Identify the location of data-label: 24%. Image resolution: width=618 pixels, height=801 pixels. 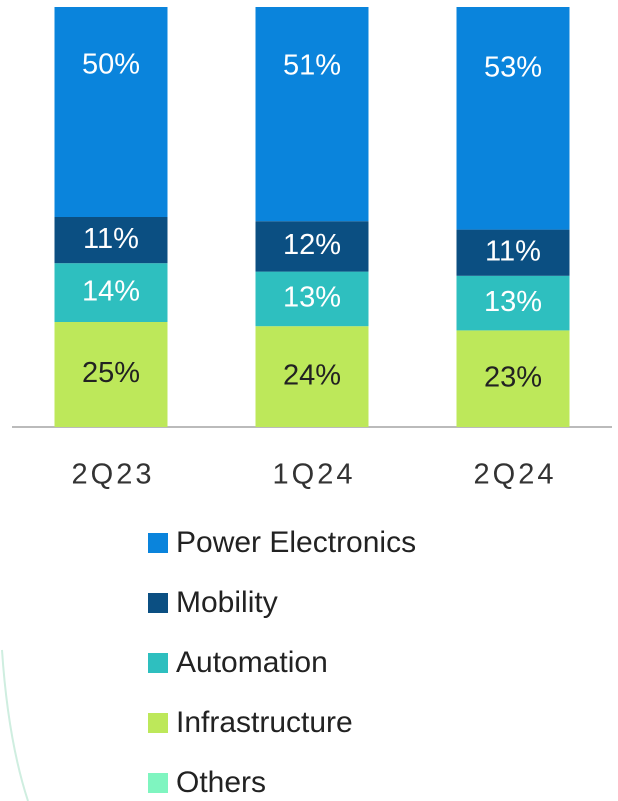
(312, 375).